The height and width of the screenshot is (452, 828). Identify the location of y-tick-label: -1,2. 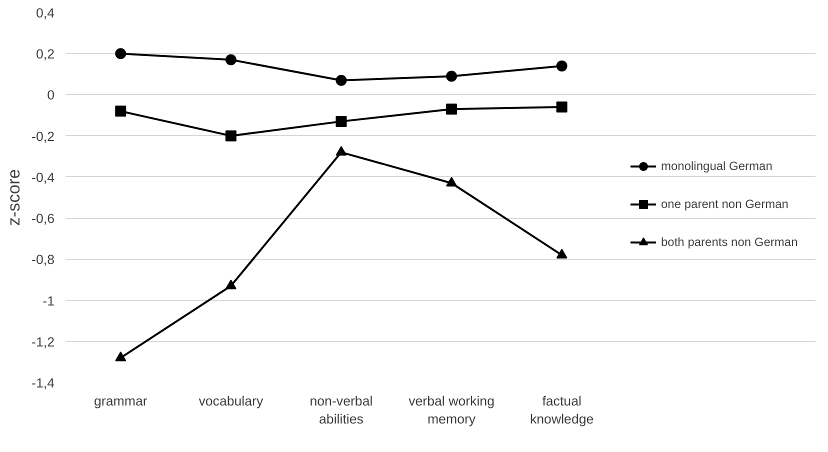
(43, 342).